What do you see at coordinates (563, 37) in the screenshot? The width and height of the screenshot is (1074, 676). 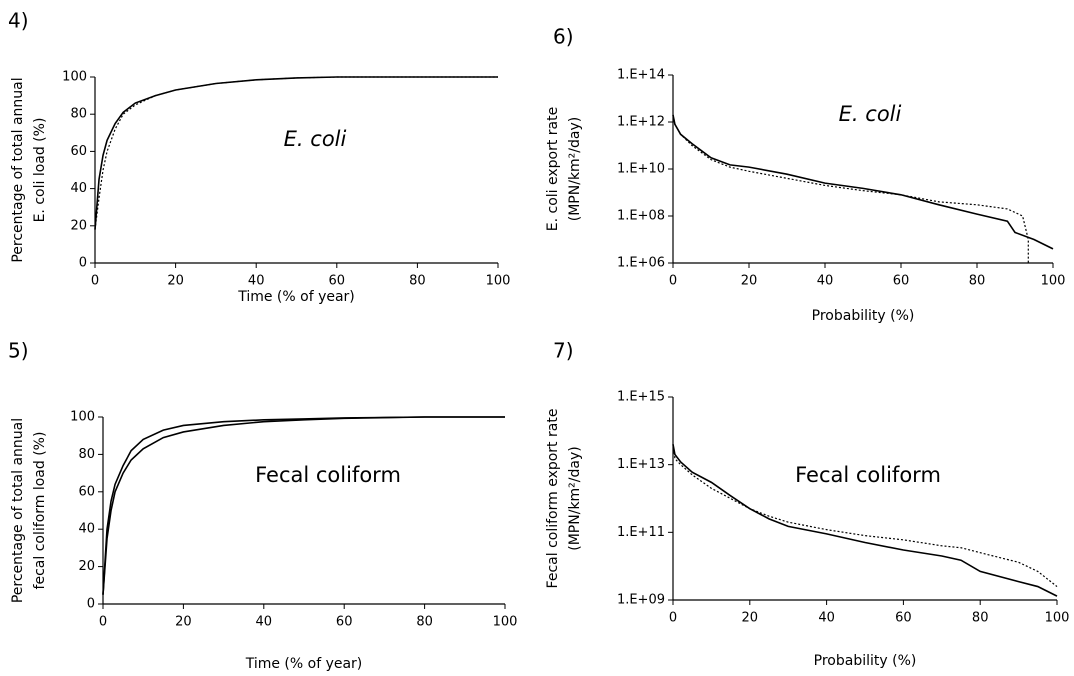 I see `panel-label: 6)` at bounding box center [563, 37].